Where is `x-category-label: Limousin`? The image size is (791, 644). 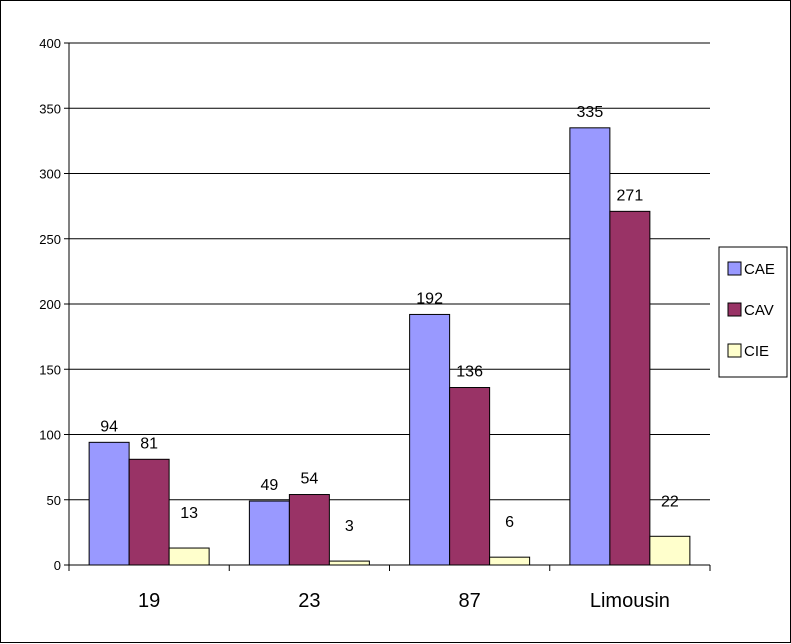
x-category-label: Limousin is located at coordinates (630, 601).